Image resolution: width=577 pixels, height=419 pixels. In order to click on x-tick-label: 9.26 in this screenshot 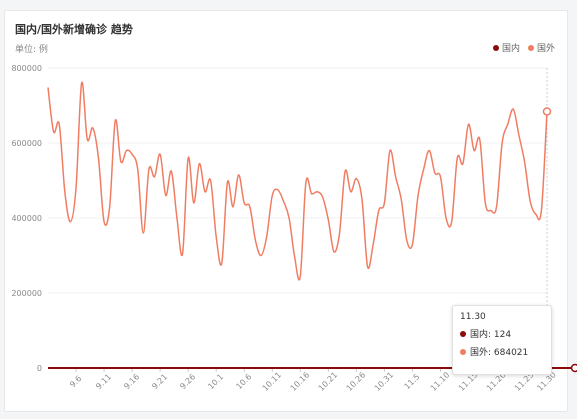, I will do `click(187, 381)`.